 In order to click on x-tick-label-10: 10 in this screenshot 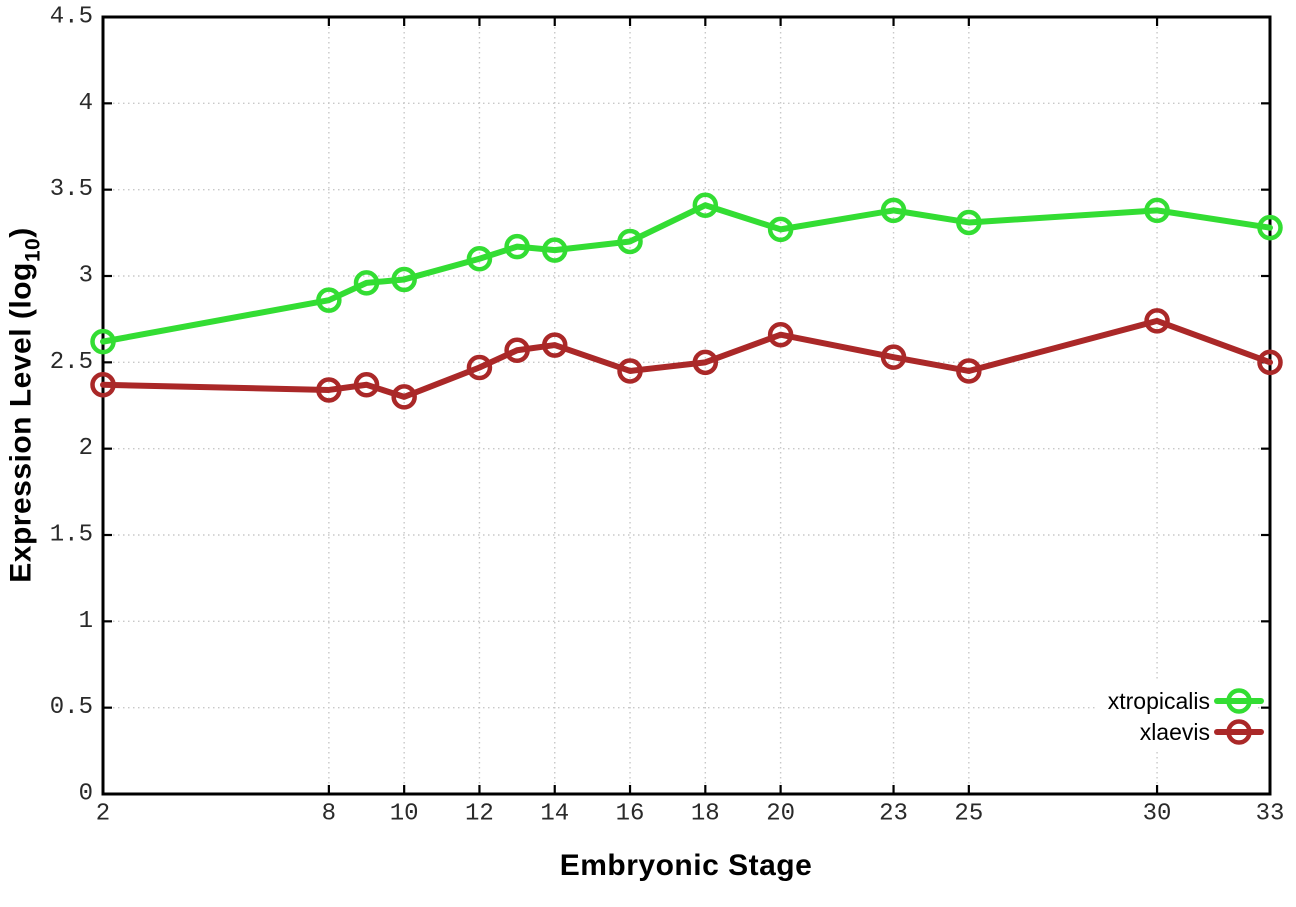, I will do `click(404, 814)`.